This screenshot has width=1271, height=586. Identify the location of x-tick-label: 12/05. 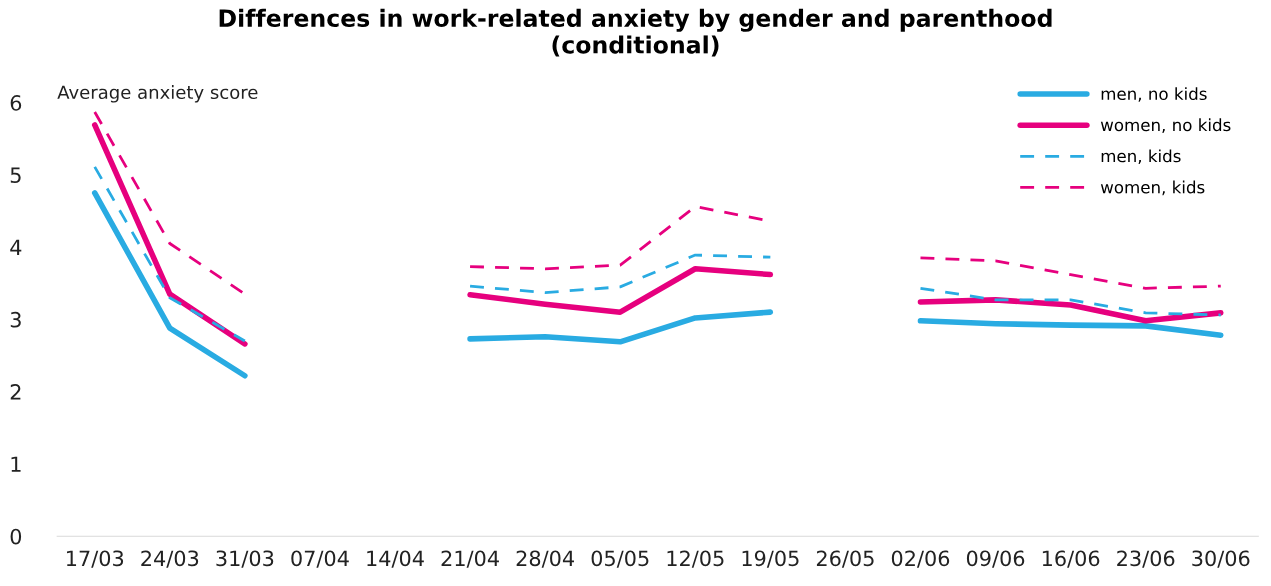
(695, 559).